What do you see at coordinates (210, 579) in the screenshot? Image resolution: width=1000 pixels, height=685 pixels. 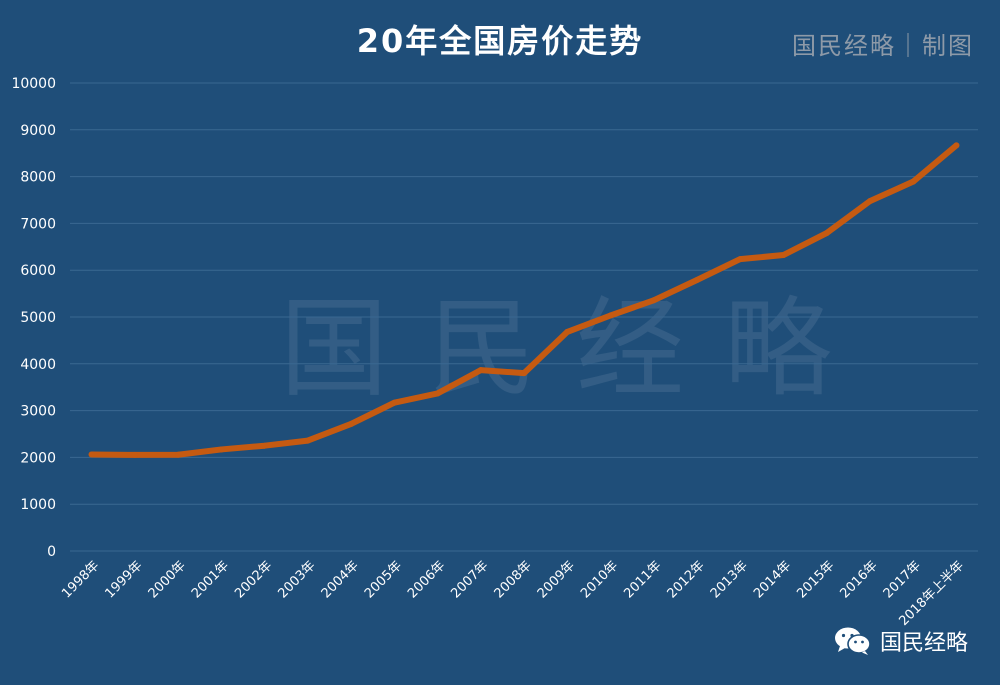 I see `x-tick-label: 2001年` at bounding box center [210, 579].